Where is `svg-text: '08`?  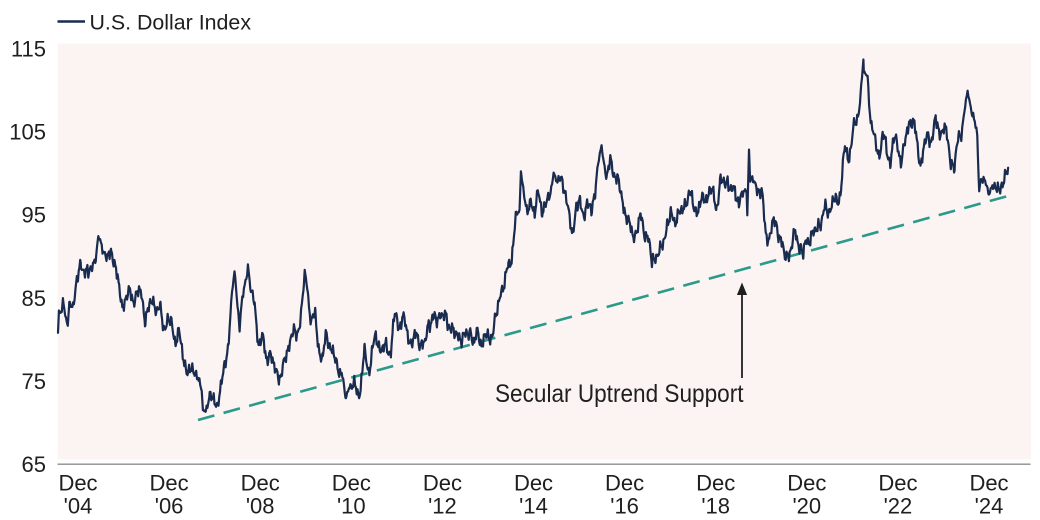
svg-text: '08 is located at coordinates (260, 506).